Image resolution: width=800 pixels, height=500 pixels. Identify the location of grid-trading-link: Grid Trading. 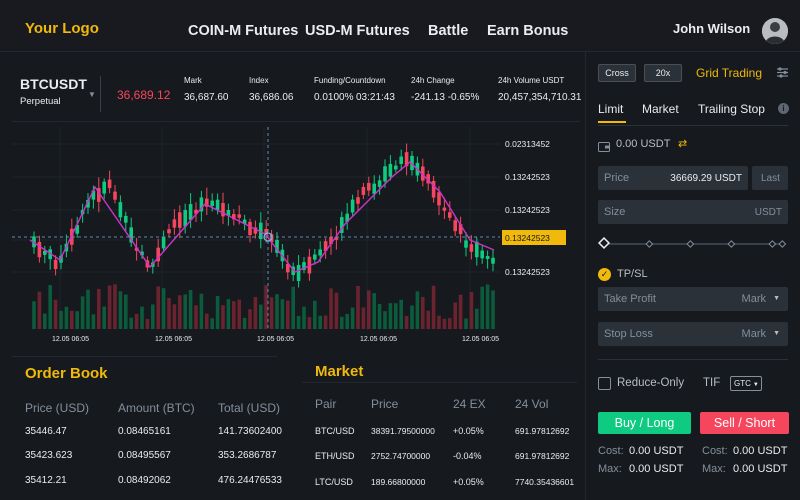
(729, 73).